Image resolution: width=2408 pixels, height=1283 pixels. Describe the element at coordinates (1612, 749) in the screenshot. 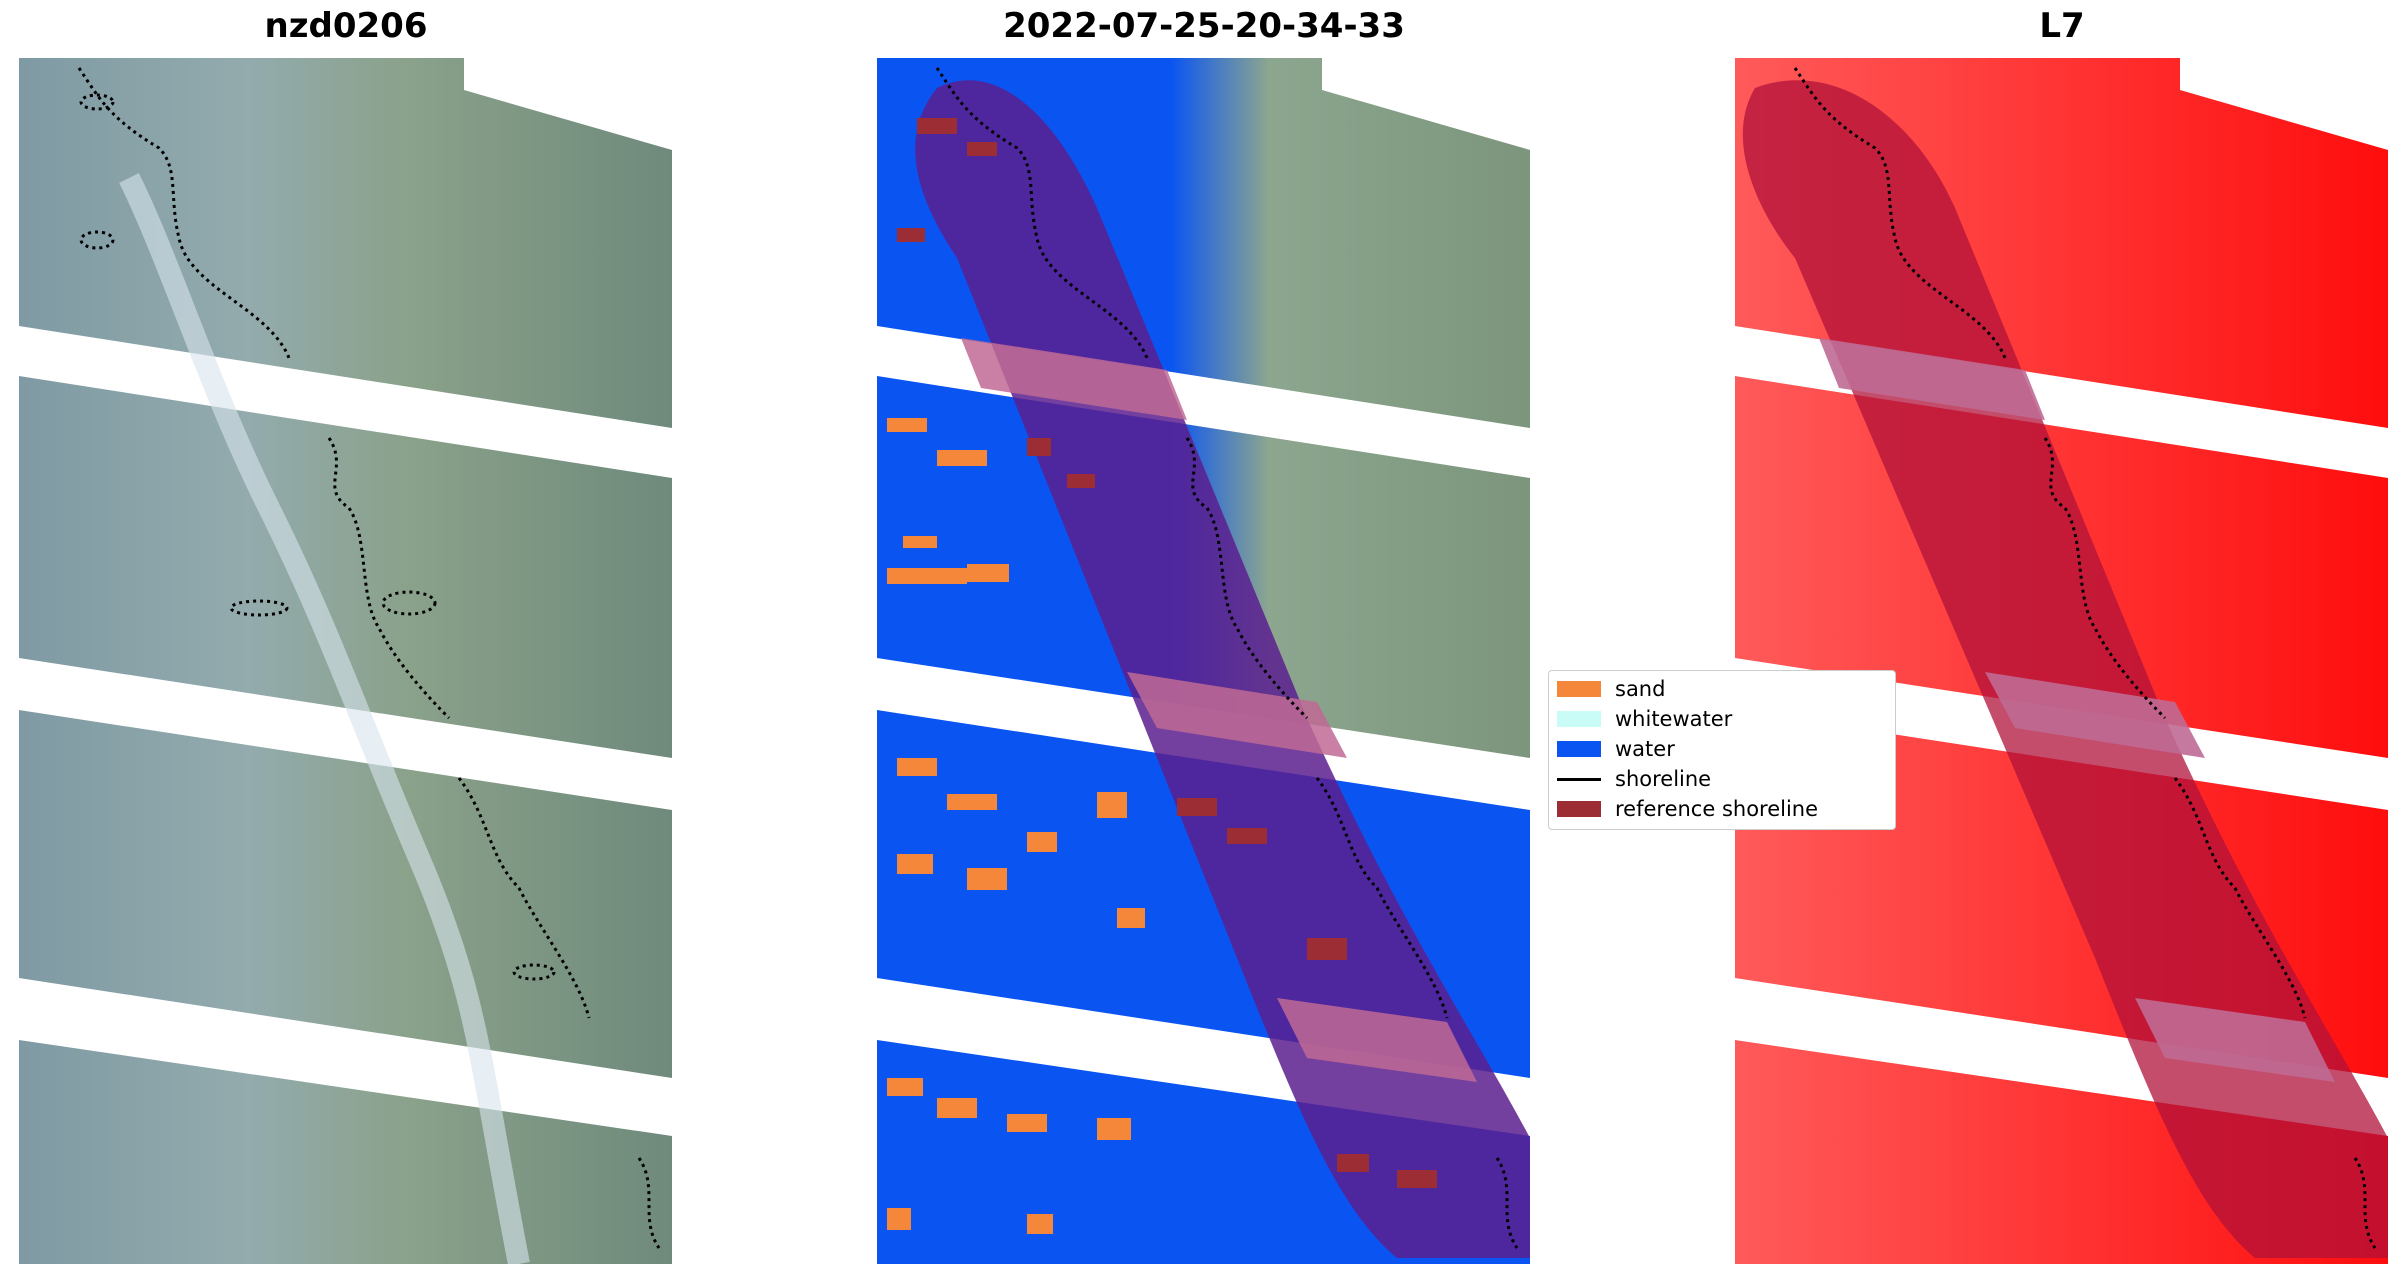

I see `legend-item-water: water` at that location.